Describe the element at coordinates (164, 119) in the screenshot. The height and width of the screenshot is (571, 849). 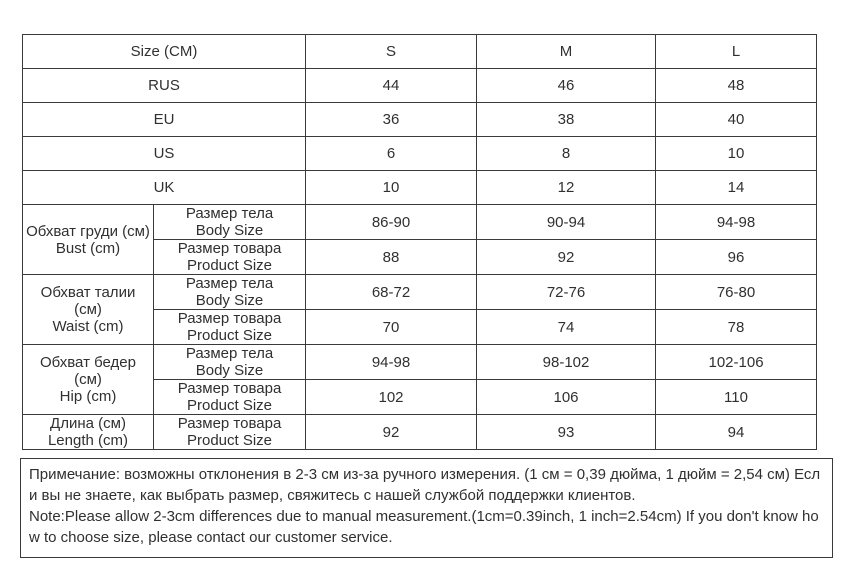
I see `eu-label: EU` at that location.